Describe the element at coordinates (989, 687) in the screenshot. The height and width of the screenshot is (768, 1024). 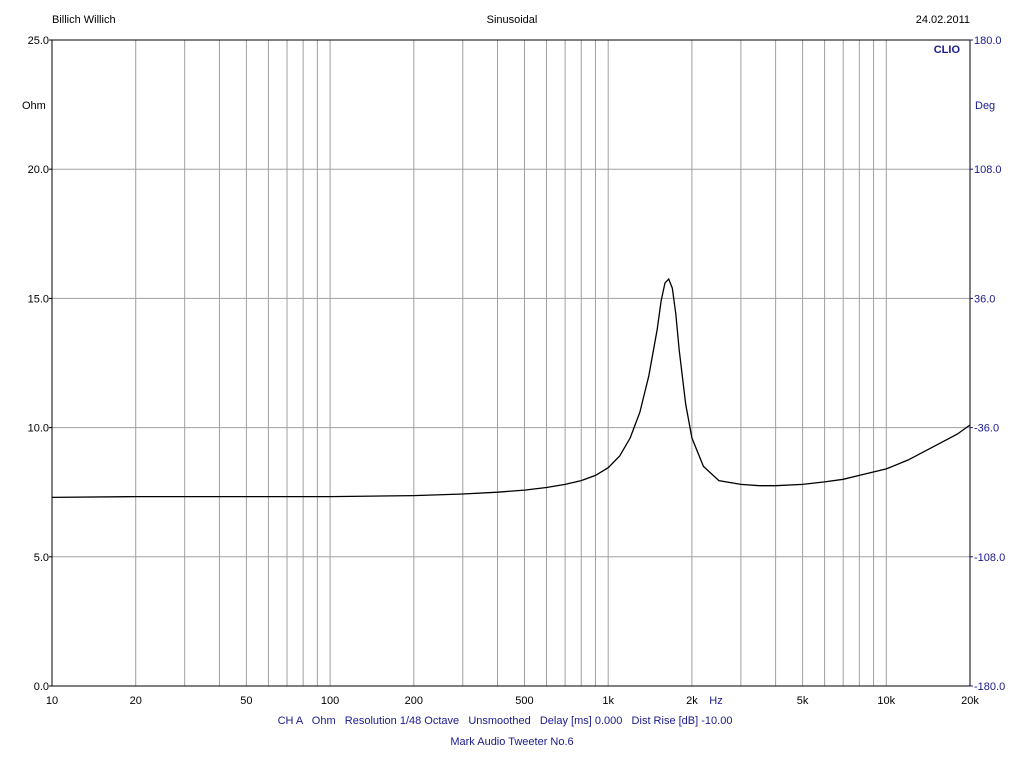
I see `y2-tick-label: -180.0` at that location.